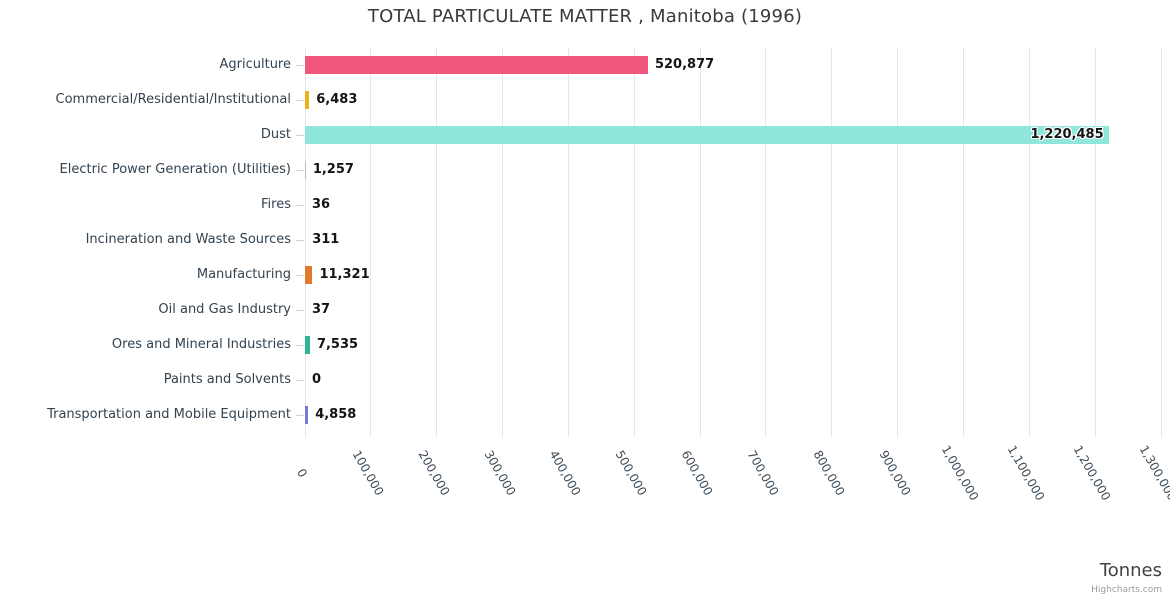 The height and width of the screenshot is (600, 1170). I want to click on category-label: Transportation and Mobile Equipment, so click(169, 414).